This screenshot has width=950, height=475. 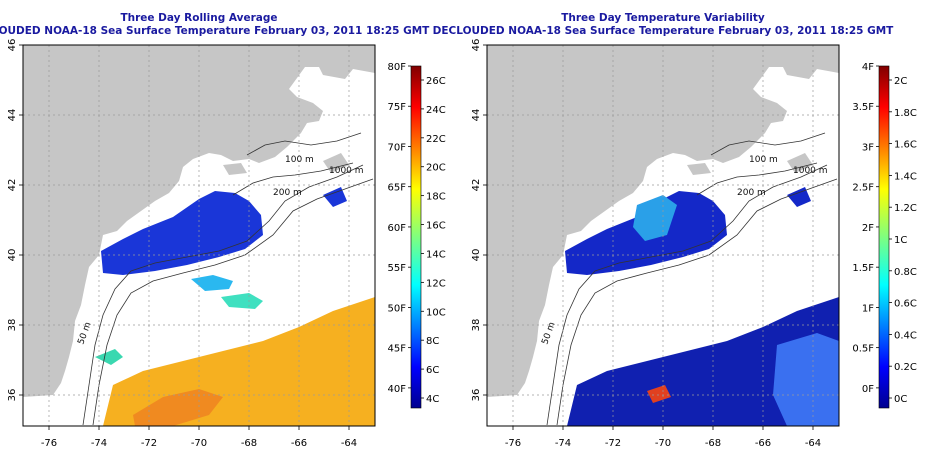 What do you see at coordinates (905, 113) in the screenshot?
I see `colorbar-label-celsius: 1.8C` at bounding box center [905, 113].